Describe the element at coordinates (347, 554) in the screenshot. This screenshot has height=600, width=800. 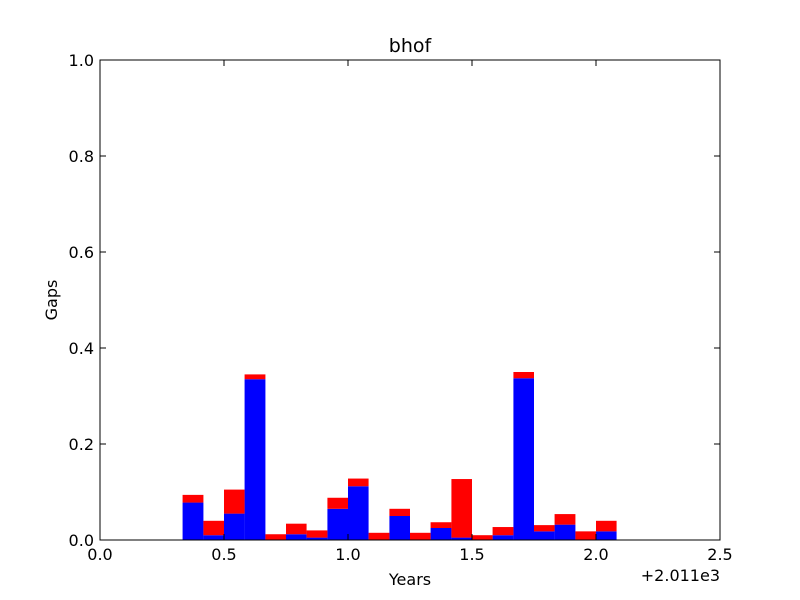
I see `x-tick-label: 1.0` at that location.